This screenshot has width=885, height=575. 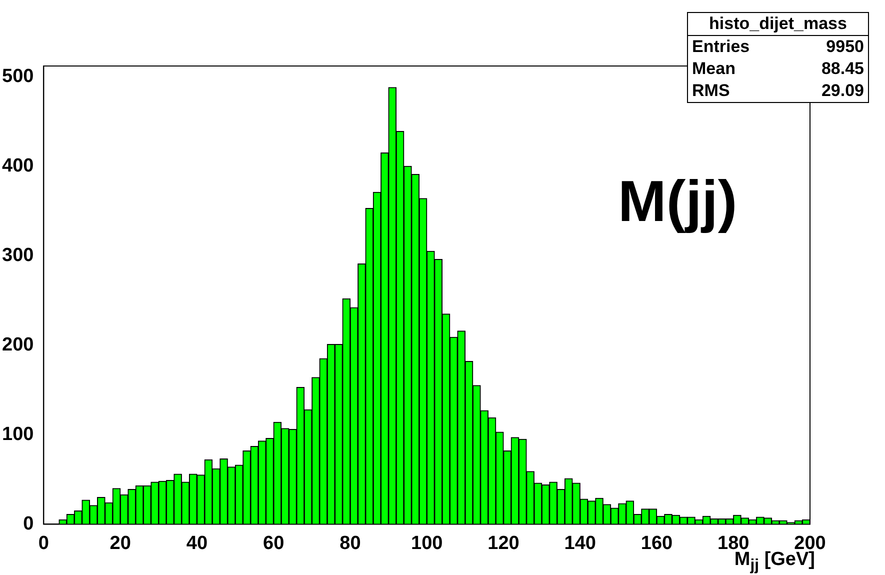 What do you see at coordinates (778, 24) in the screenshot?
I see `text: histo_dijet_mass` at bounding box center [778, 24].